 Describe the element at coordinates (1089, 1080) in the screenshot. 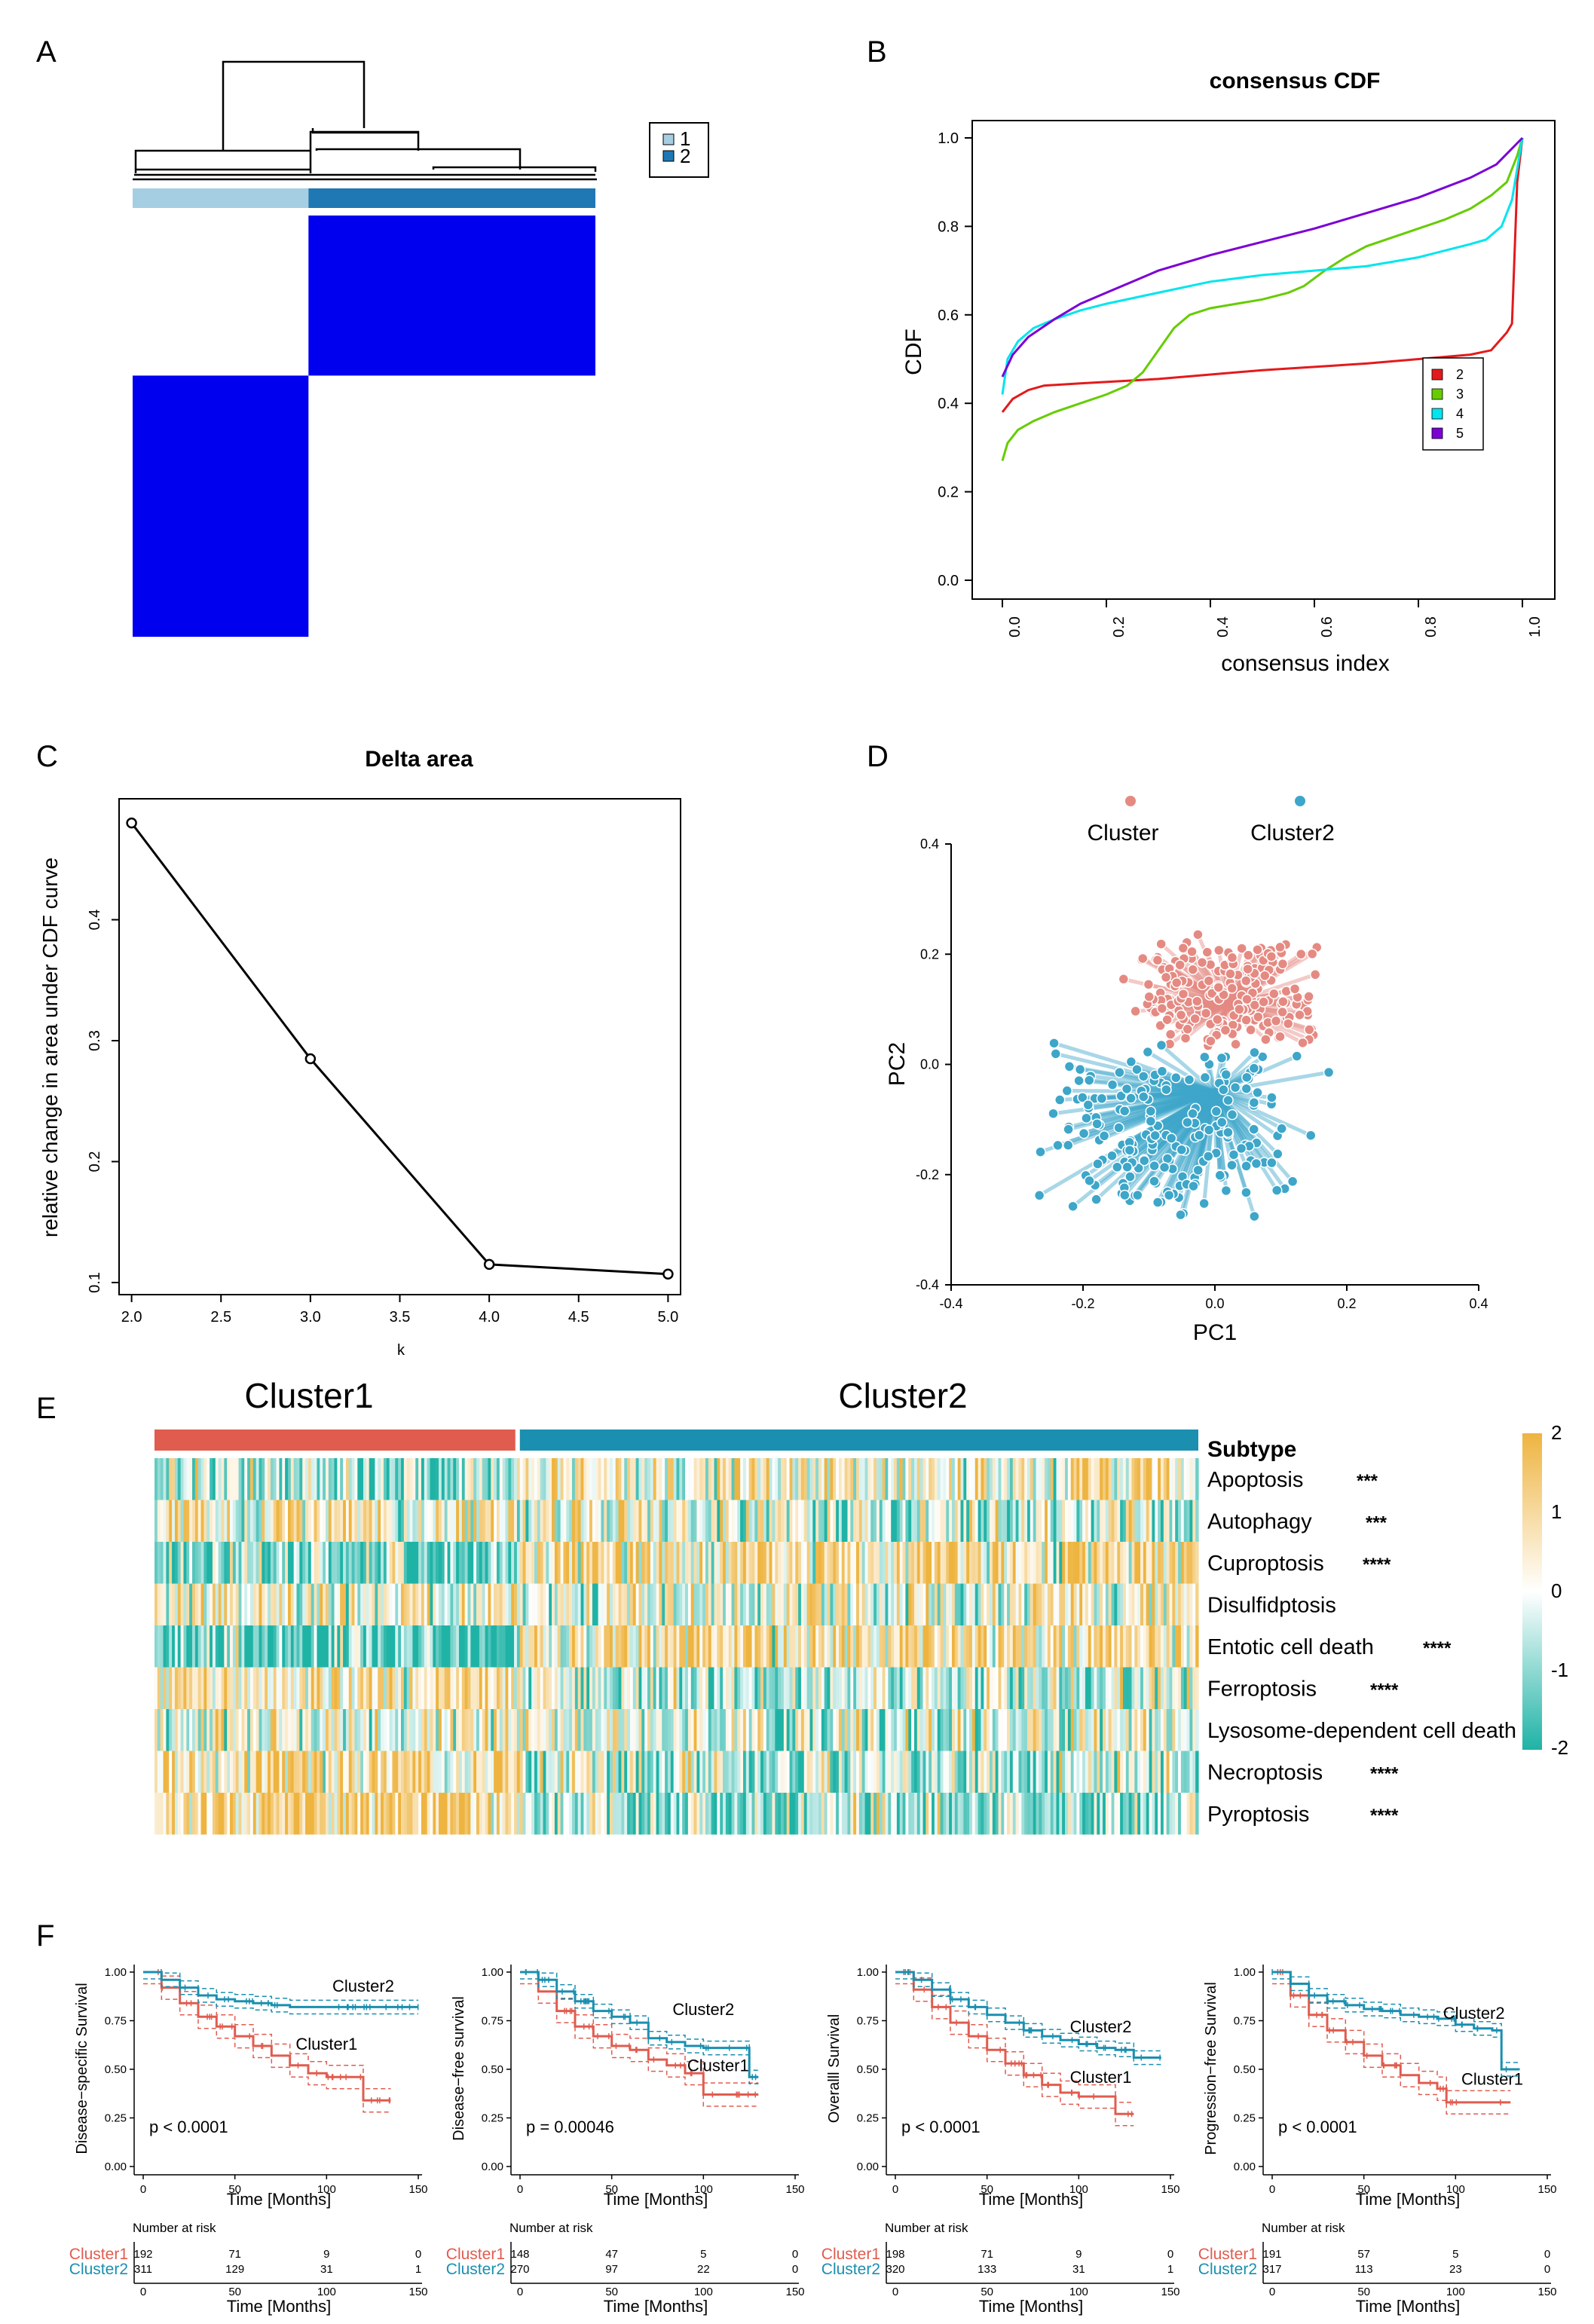

I see `pca-point` at that location.